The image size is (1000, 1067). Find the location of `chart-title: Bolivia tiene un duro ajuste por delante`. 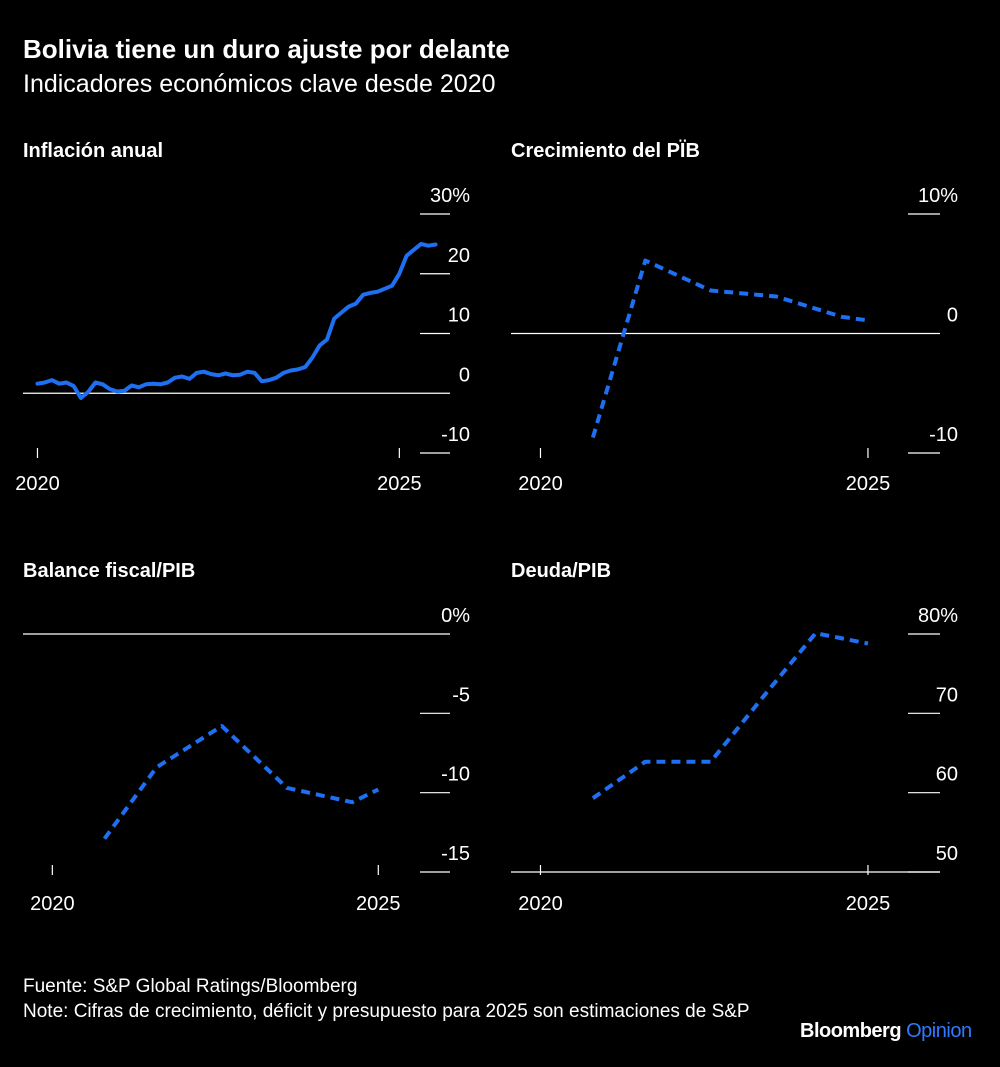

chart-title: Bolivia tiene un duro ajuste por delante is located at coordinates (266, 49).